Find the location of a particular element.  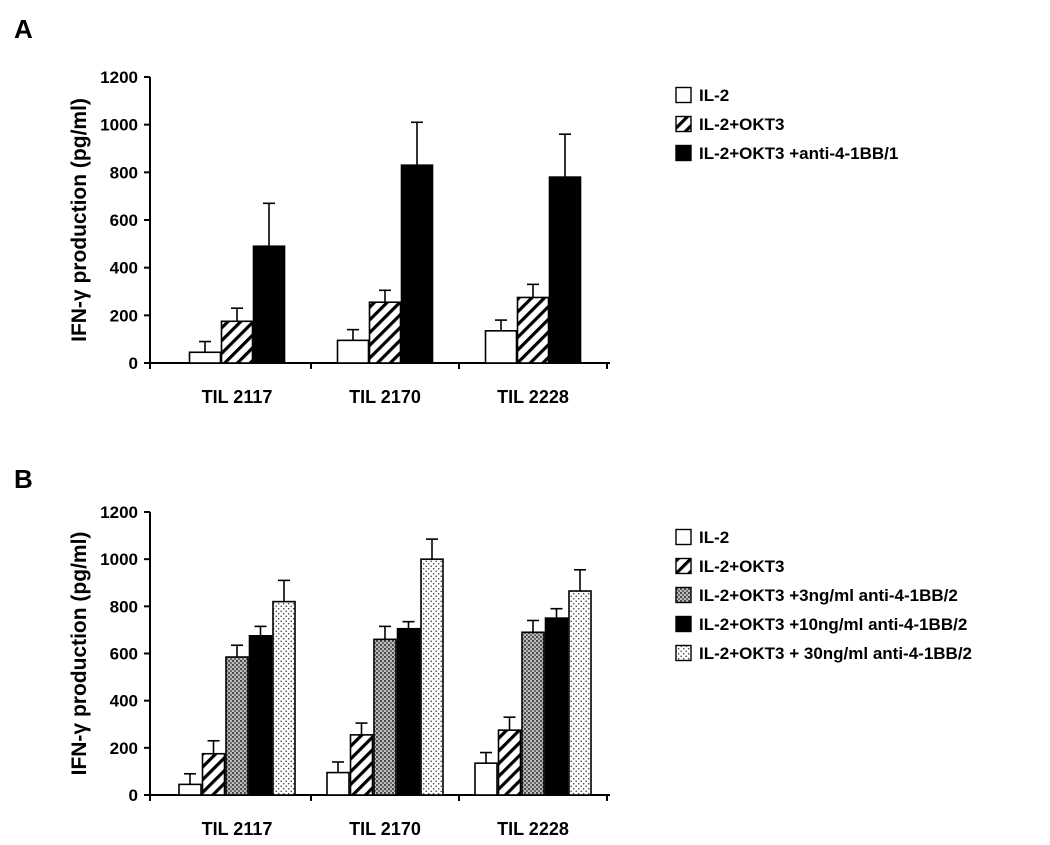

legend-entry: IL-2+OKT3 +10ng/ml anti-4-1BB/2 is located at coordinates (833, 624).